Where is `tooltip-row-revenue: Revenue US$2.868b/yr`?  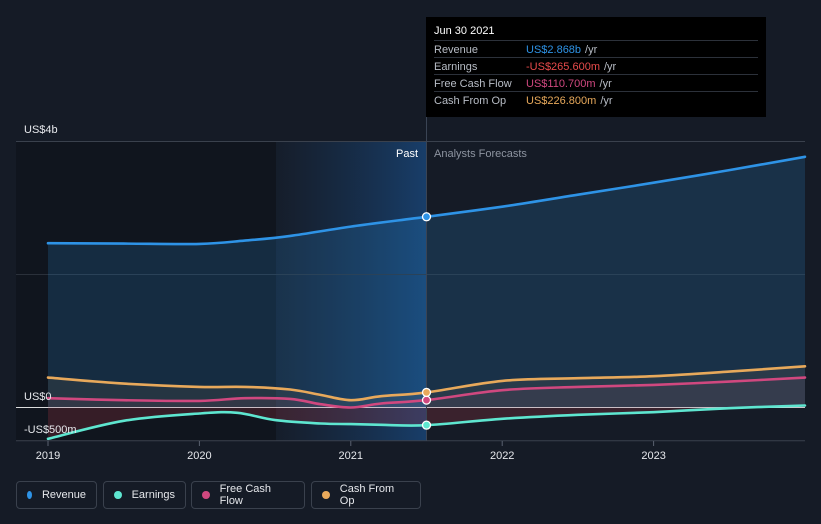
tooltip-row-revenue: Revenue US$2.868b/yr is located at coordinates (596, 49).